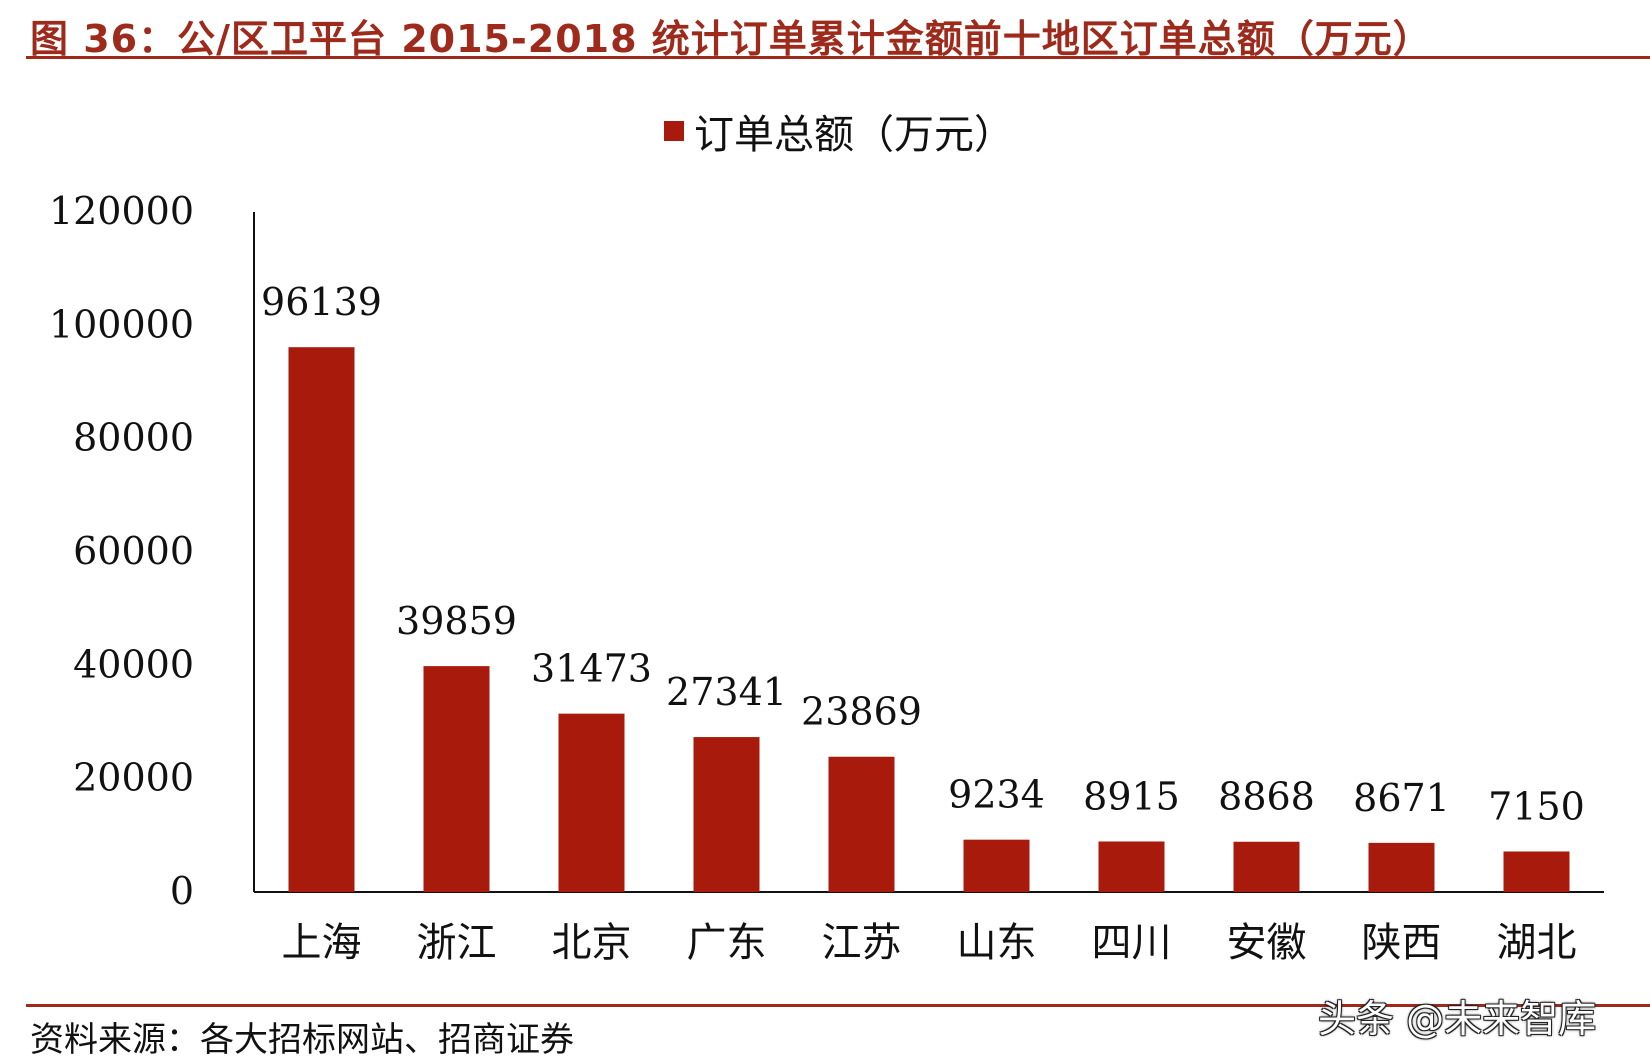 The width and height of the screenshot is (1650, 1061). Describe the element at coordinates (1457, 1019) in the screenshot. I see `watermark-text: 头条 @未来智库` at that location.